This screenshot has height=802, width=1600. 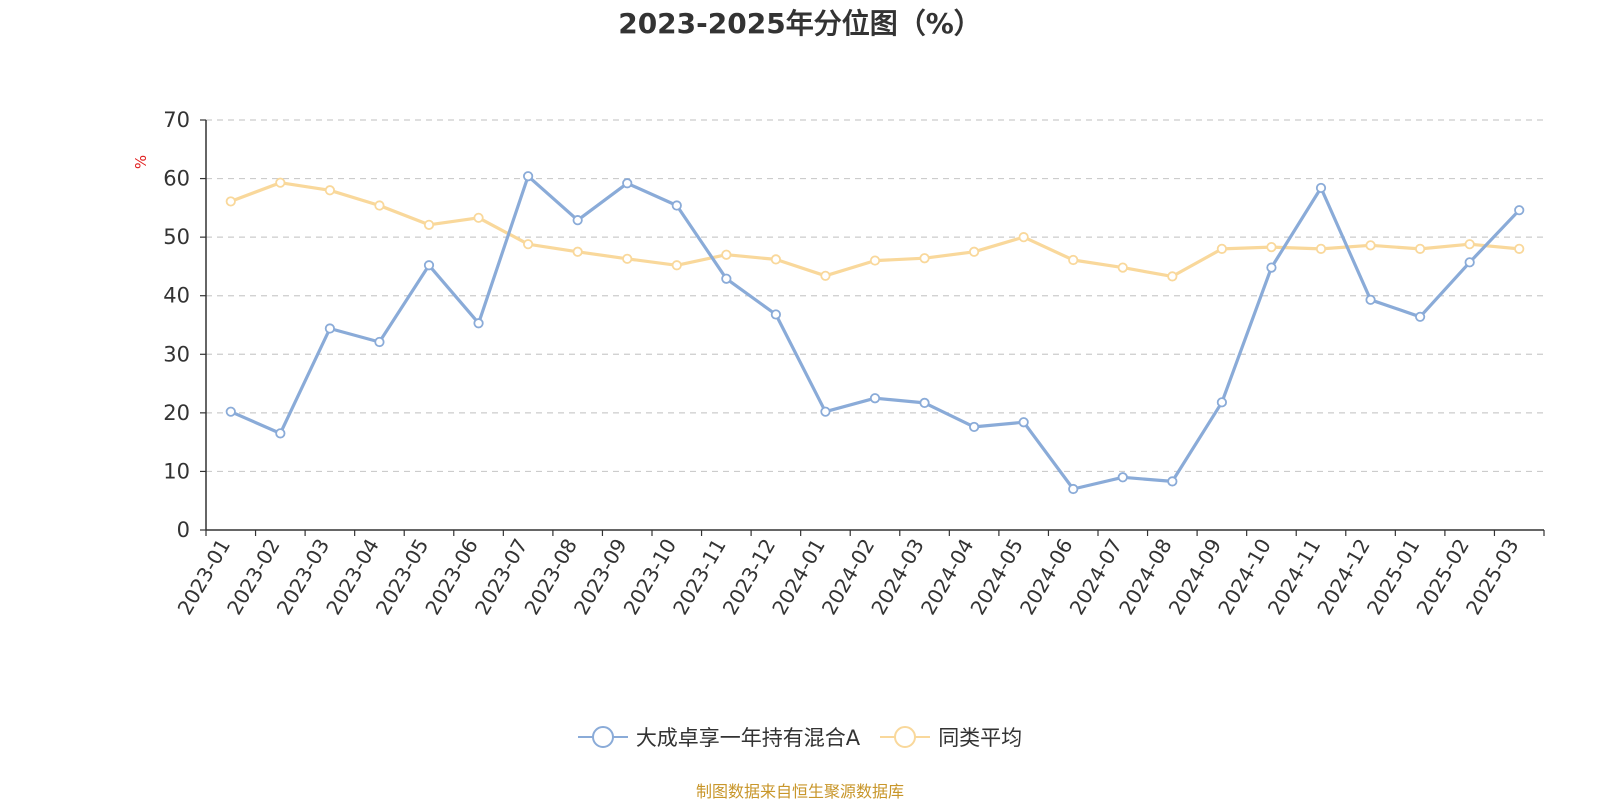 I want to click on data-source-note: 制图数据来自恒生聚源数据库, so click(x=799, y=791).